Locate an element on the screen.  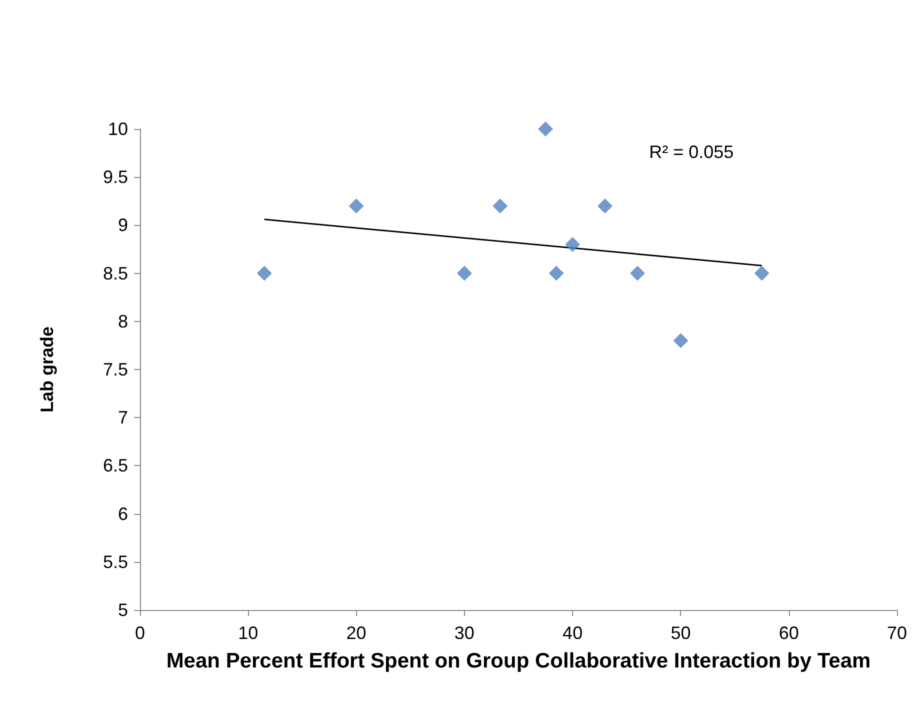
y-tick-label: 7.5 is located at coordinates (115, 370).